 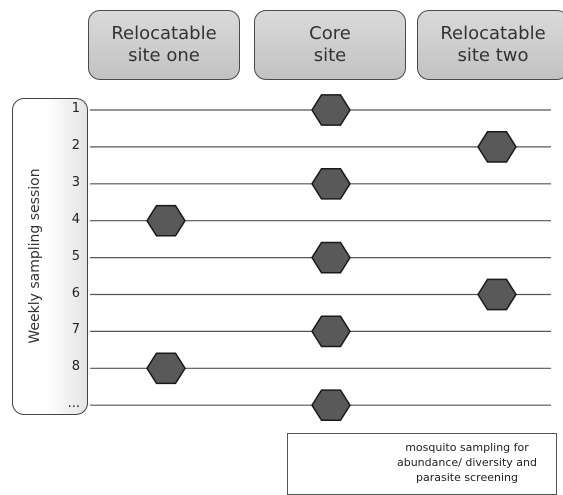 What do you see at coordinates (75, 145) in the screenshot?
I see `session-number: 2` at bounding box center [75, 145].